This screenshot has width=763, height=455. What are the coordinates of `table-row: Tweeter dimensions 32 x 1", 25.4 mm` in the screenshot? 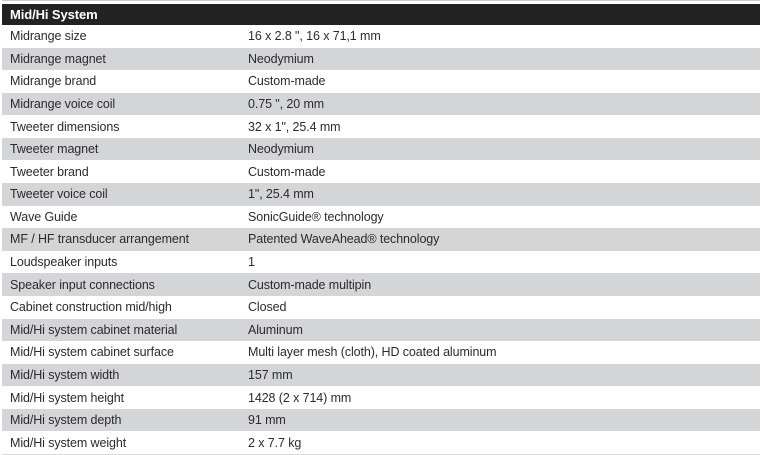 It's located at (381, 126).